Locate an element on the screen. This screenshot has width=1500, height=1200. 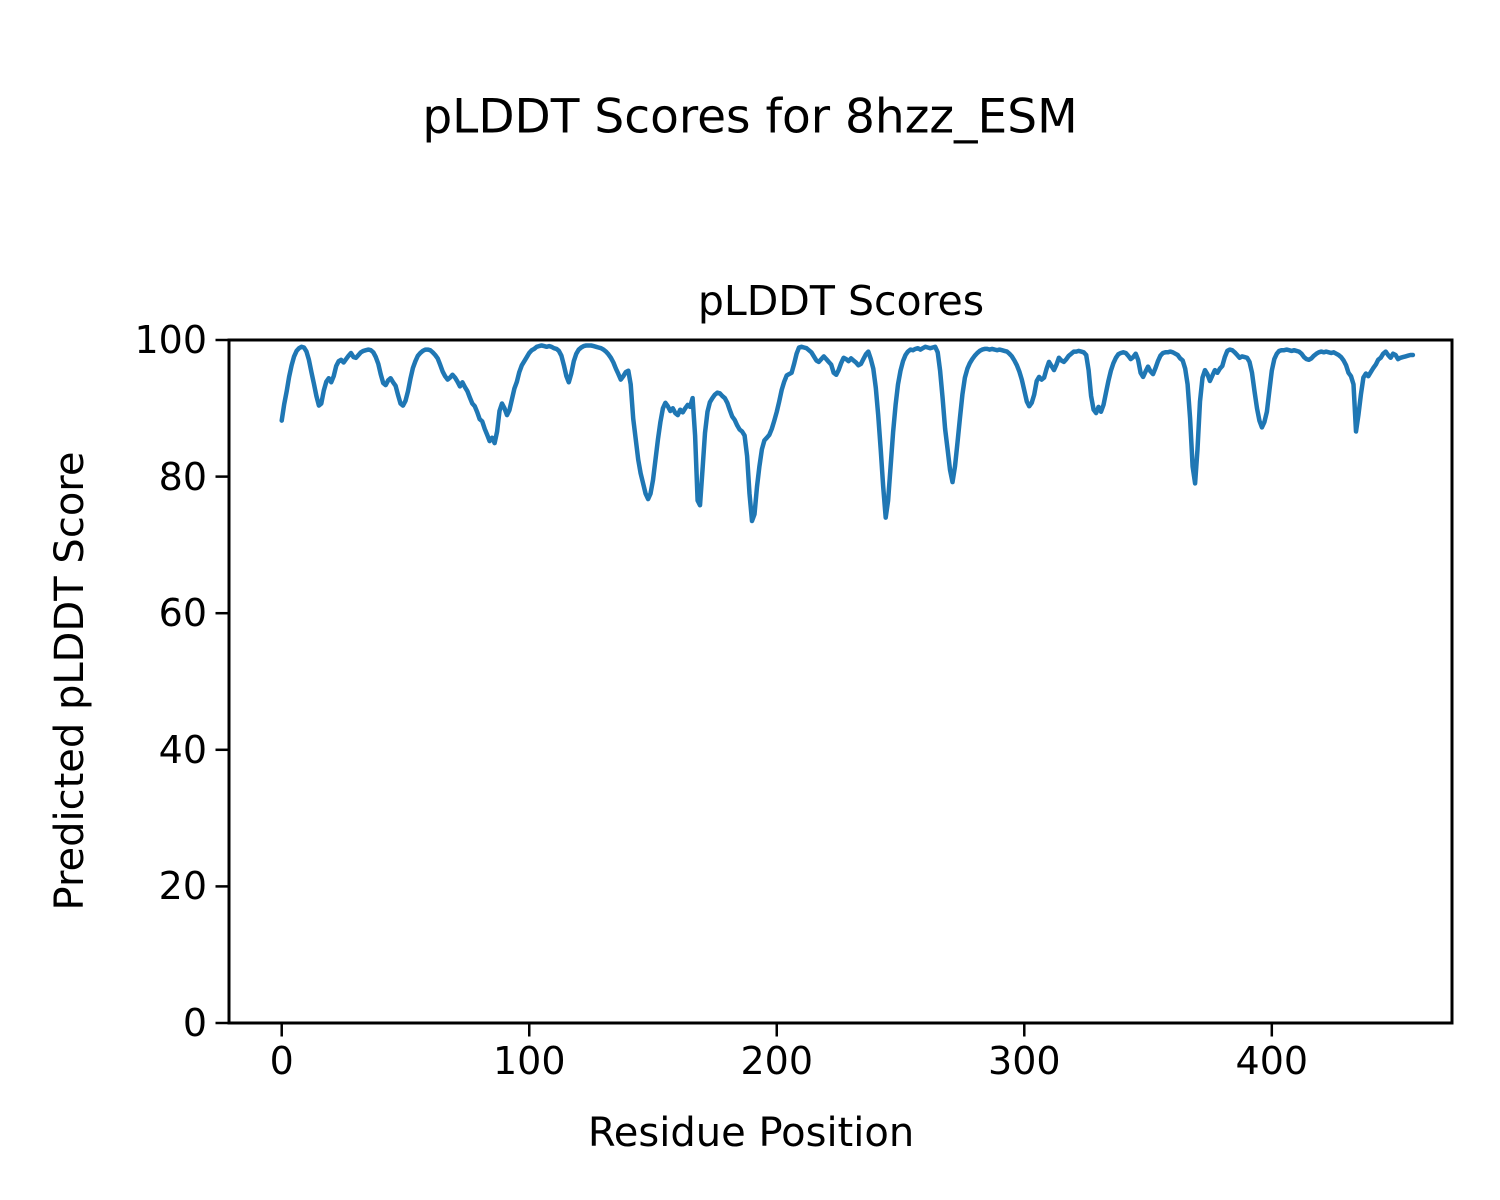
y-tick-label: 20 is located at coordinates (182, 886).